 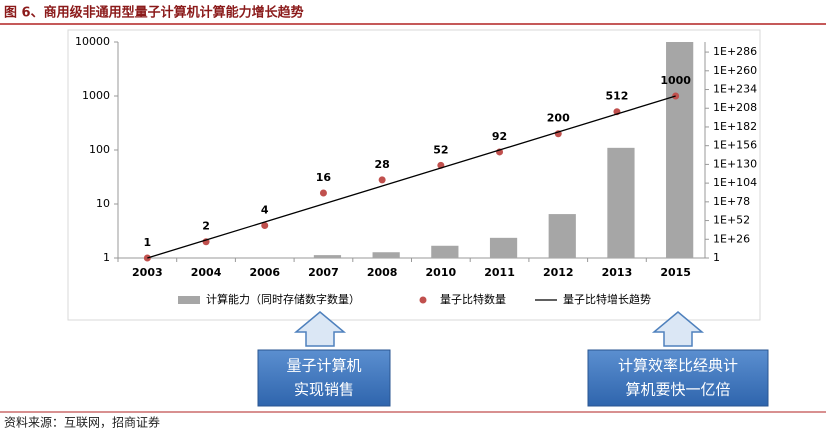 What do you see at coordinates (735, 182) in the screenshot?
I see `y2-tick-label: 1E+104` at bounding box center [735, 182].